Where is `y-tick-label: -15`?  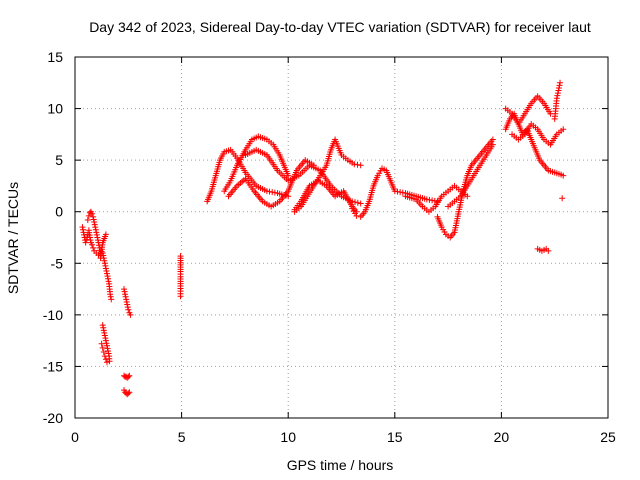 y-tick-label: -15 is located at coordinates (53, 366).